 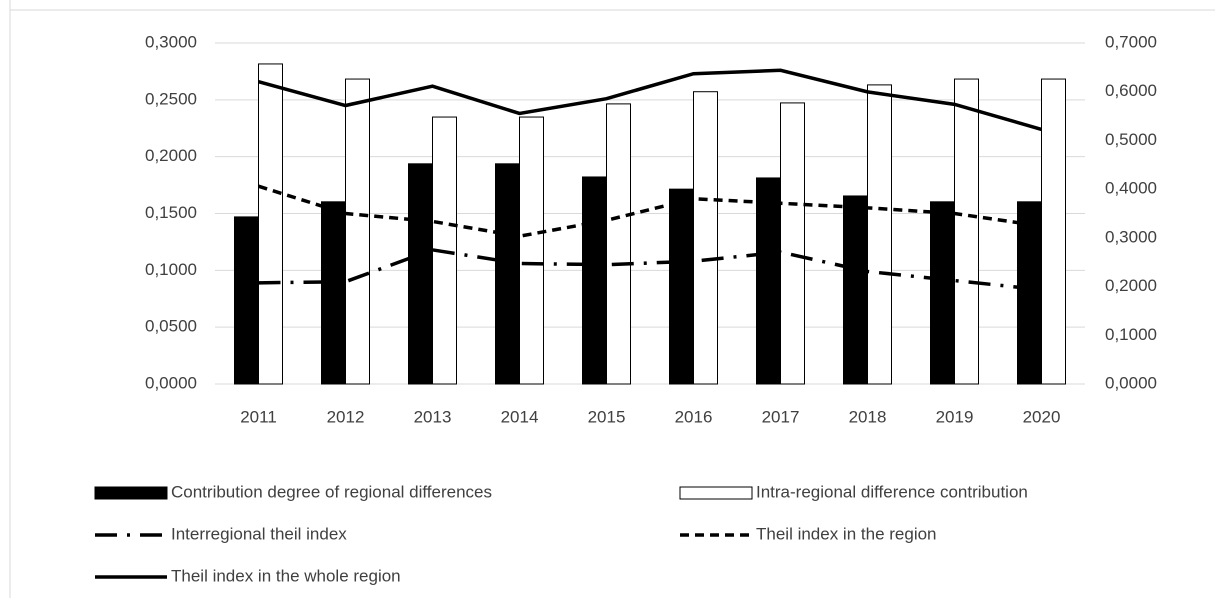 What do you see at coordinates (607, 416) in the screenshot?
I see `x-tick-label: 2015` at bounding box center [607, 416].